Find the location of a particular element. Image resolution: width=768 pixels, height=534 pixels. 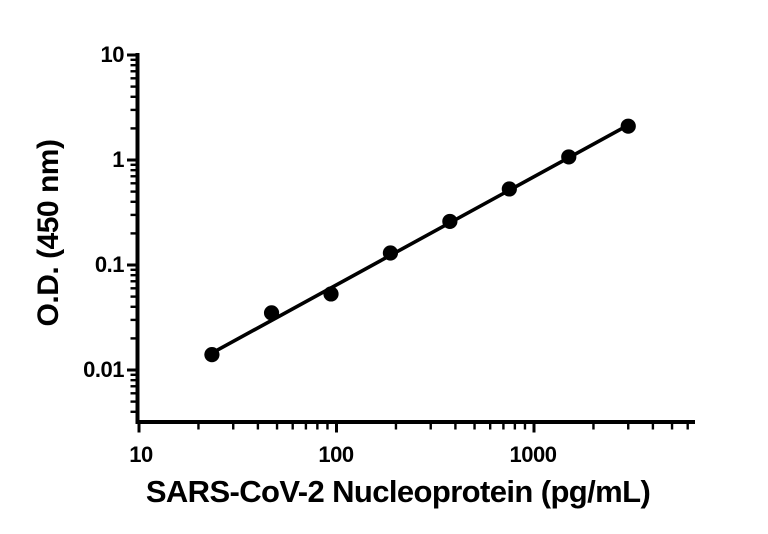

x-tick-label-100: 100 is located at coordinates (336, 454).